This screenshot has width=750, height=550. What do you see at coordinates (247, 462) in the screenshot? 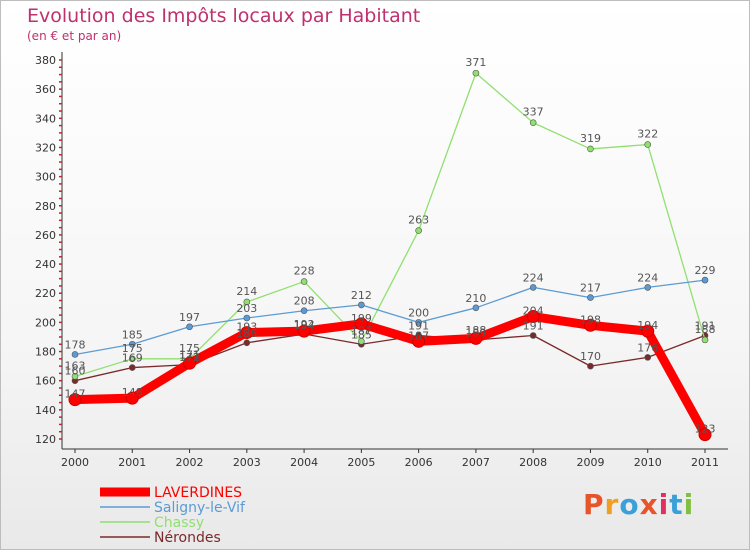
I see `x-tick-label: 2003` at bounding box center [247, 462].